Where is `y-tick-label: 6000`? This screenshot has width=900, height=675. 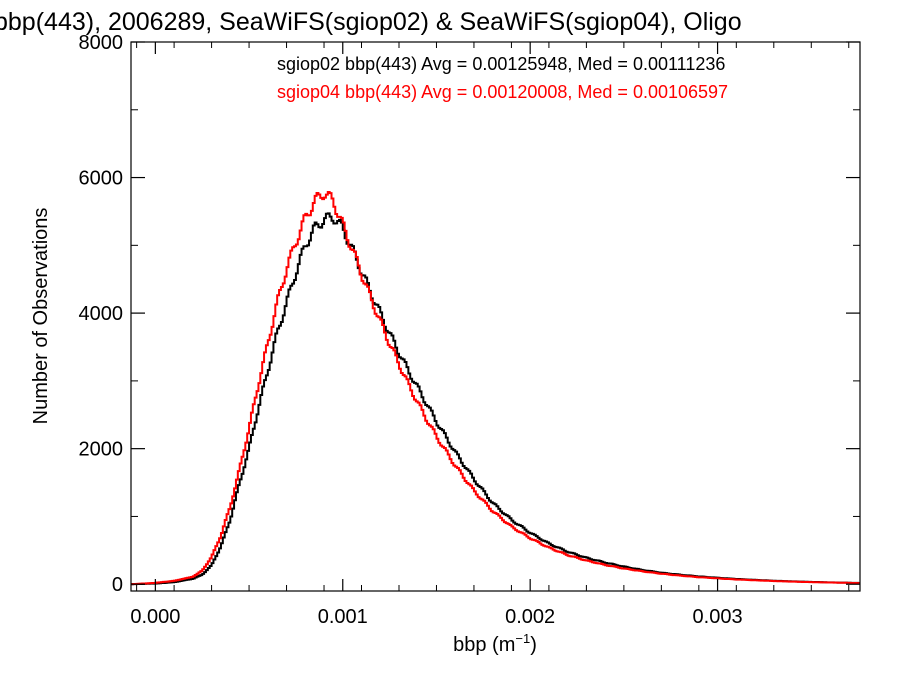
y-tick-label: 6000 is located at coordinates (101, 179).